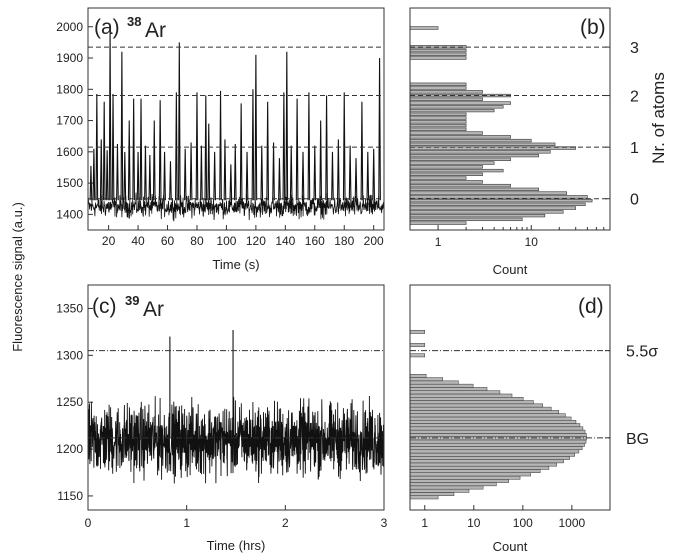 Image resolution: width=678 pixels, height=555 pixels. I want to click on panel-d-x-tick-label: 1000, so click(571, 523).